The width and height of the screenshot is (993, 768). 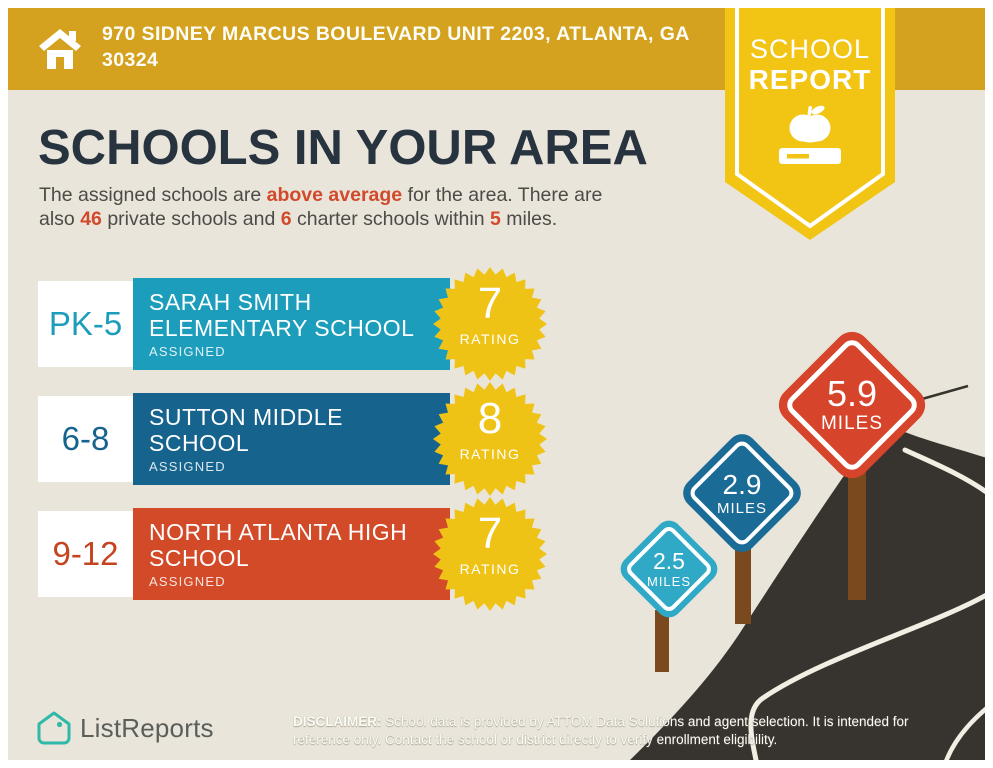 I want to click on sign-label: 2.5 MILES, so click(x=669, y=569).